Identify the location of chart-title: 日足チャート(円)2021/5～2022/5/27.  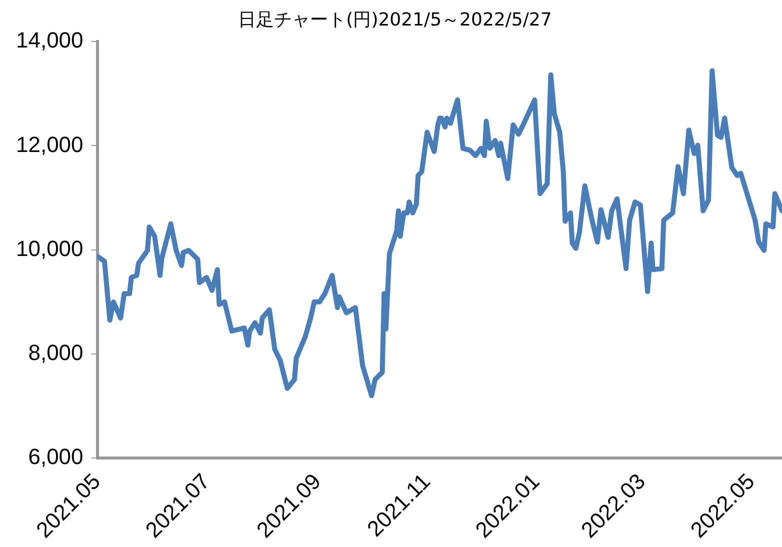
(395, 19).